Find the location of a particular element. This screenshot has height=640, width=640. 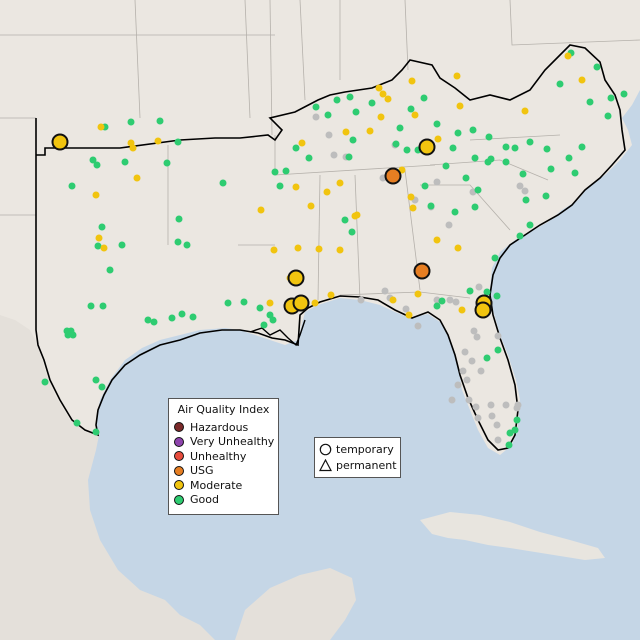

monitor-type-legend: temporary permanent is located at coordinates (357, 457).